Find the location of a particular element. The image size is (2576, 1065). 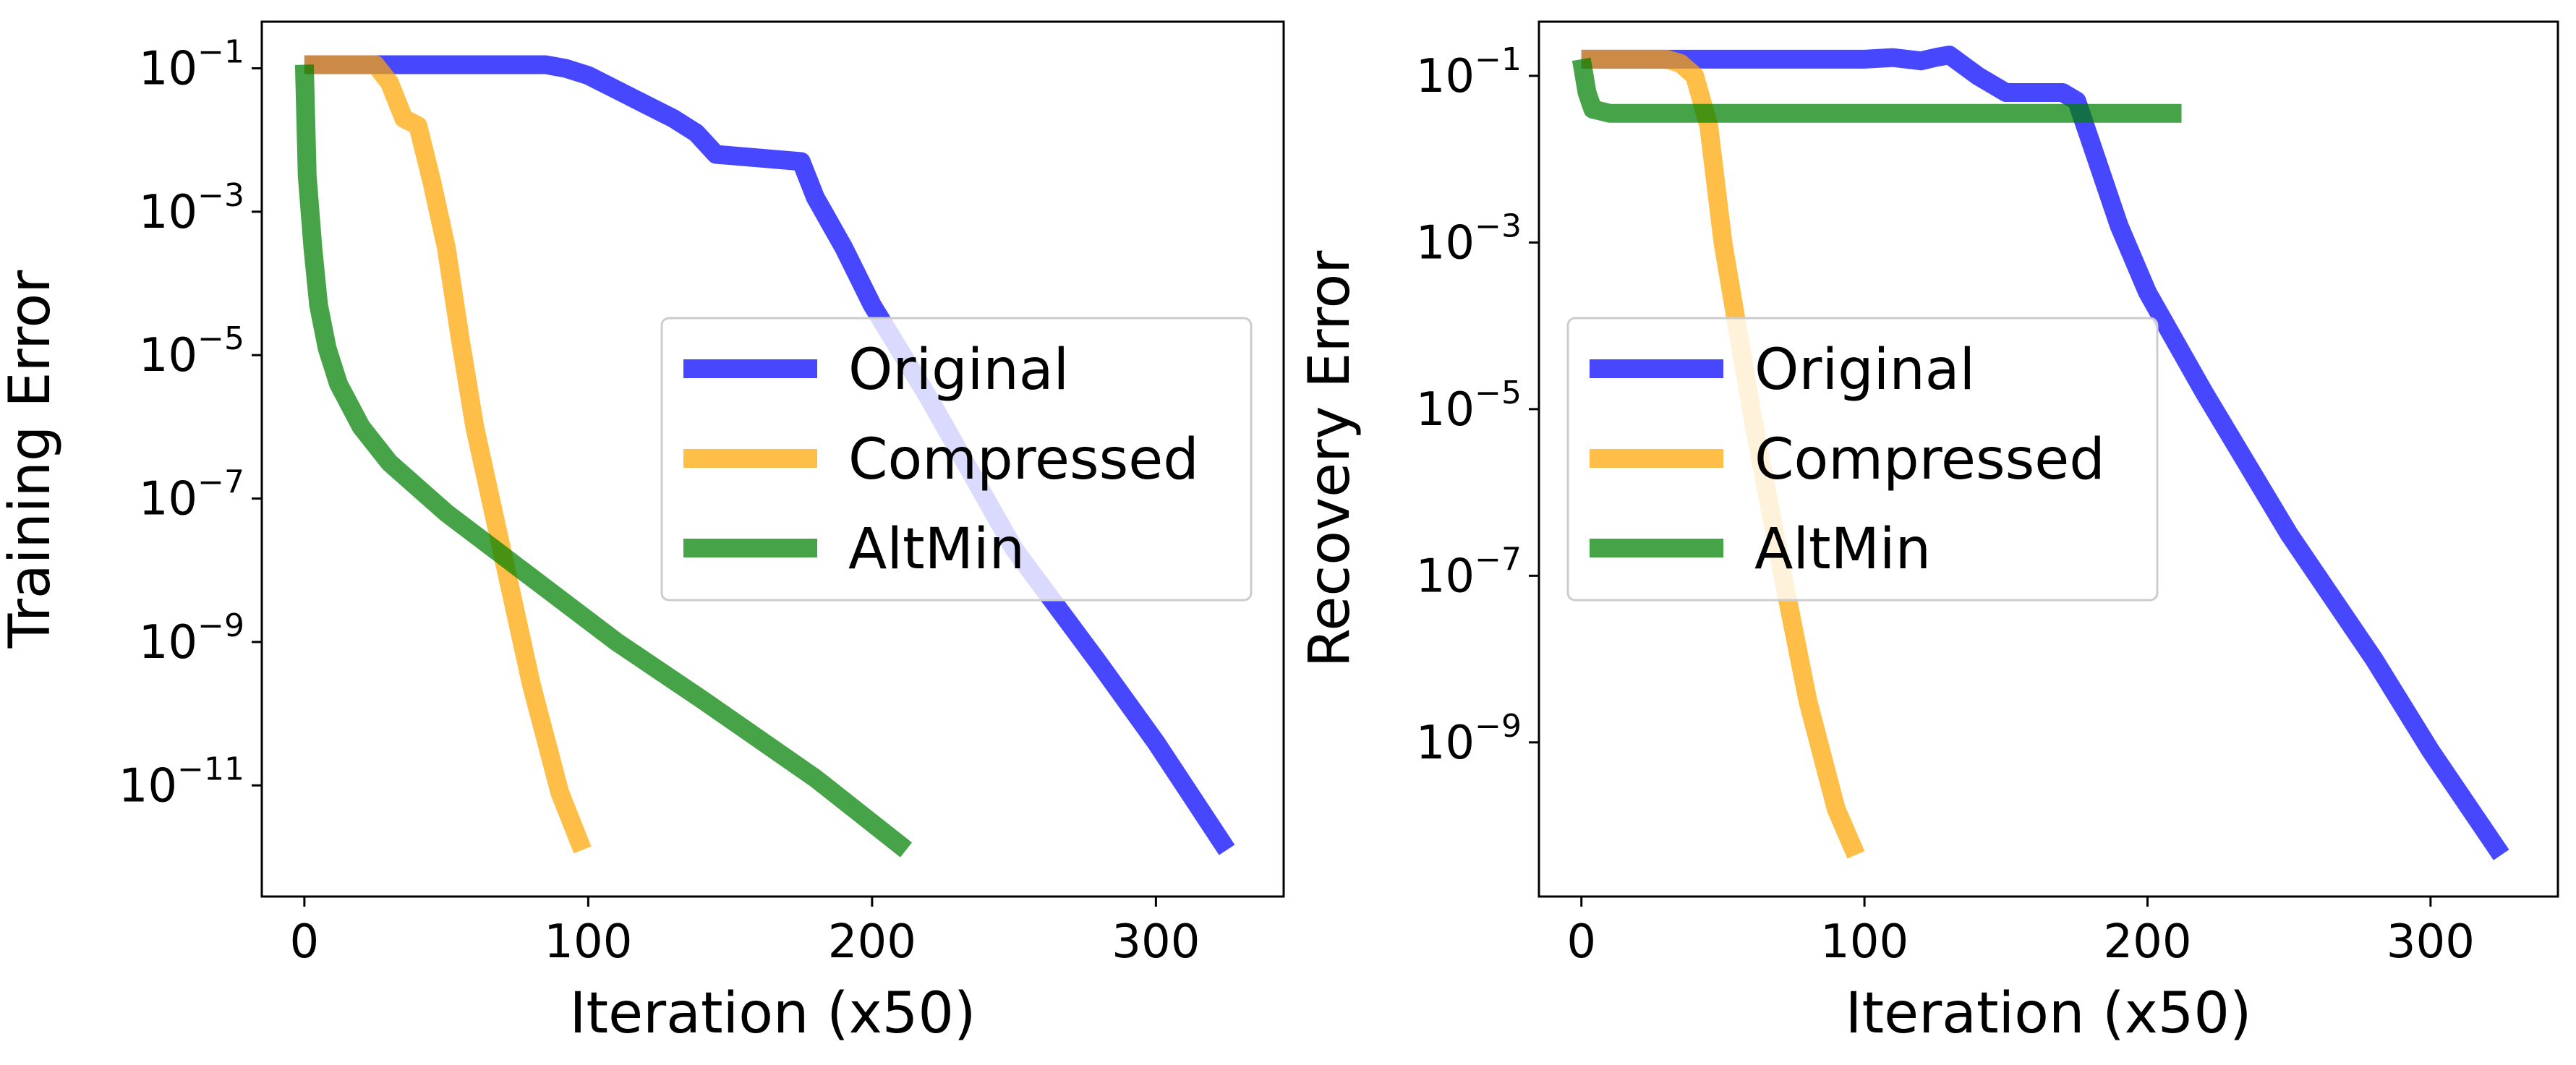

y-axis-label: Training Error is located at coordinates (31, 459).